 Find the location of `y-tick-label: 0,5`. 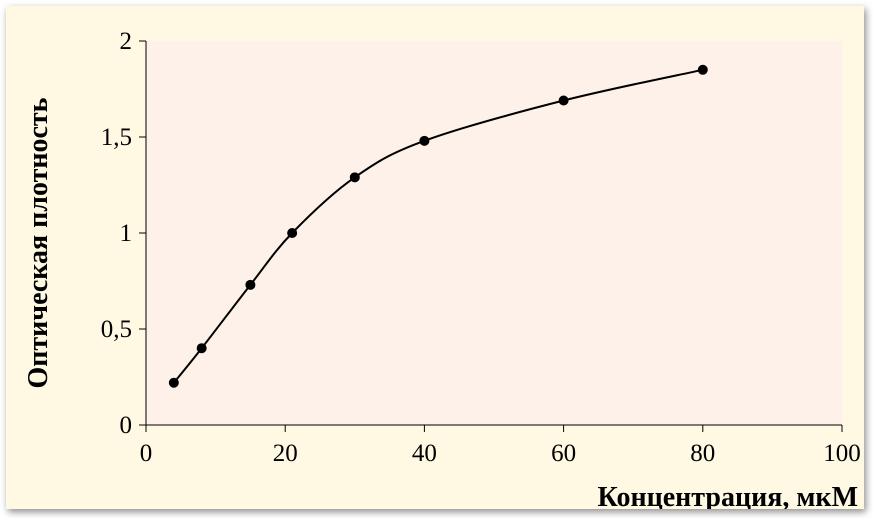

y-tick-label: 0,5 is located at coordinates (116, 329).